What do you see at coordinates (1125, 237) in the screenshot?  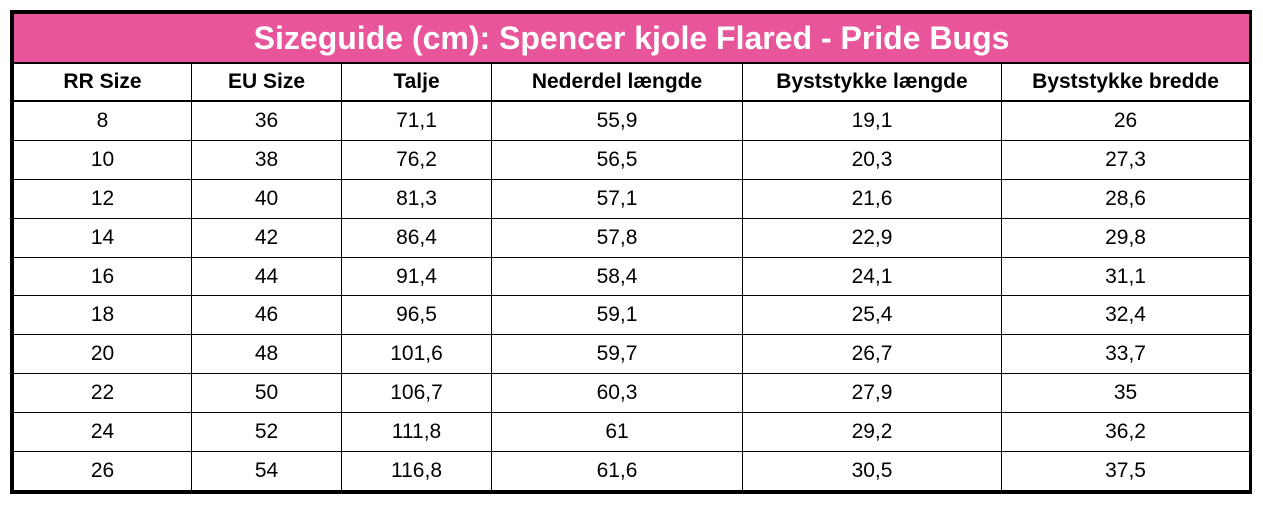 I see `table-cell: 29,8` at bounding box center [1125, 237].